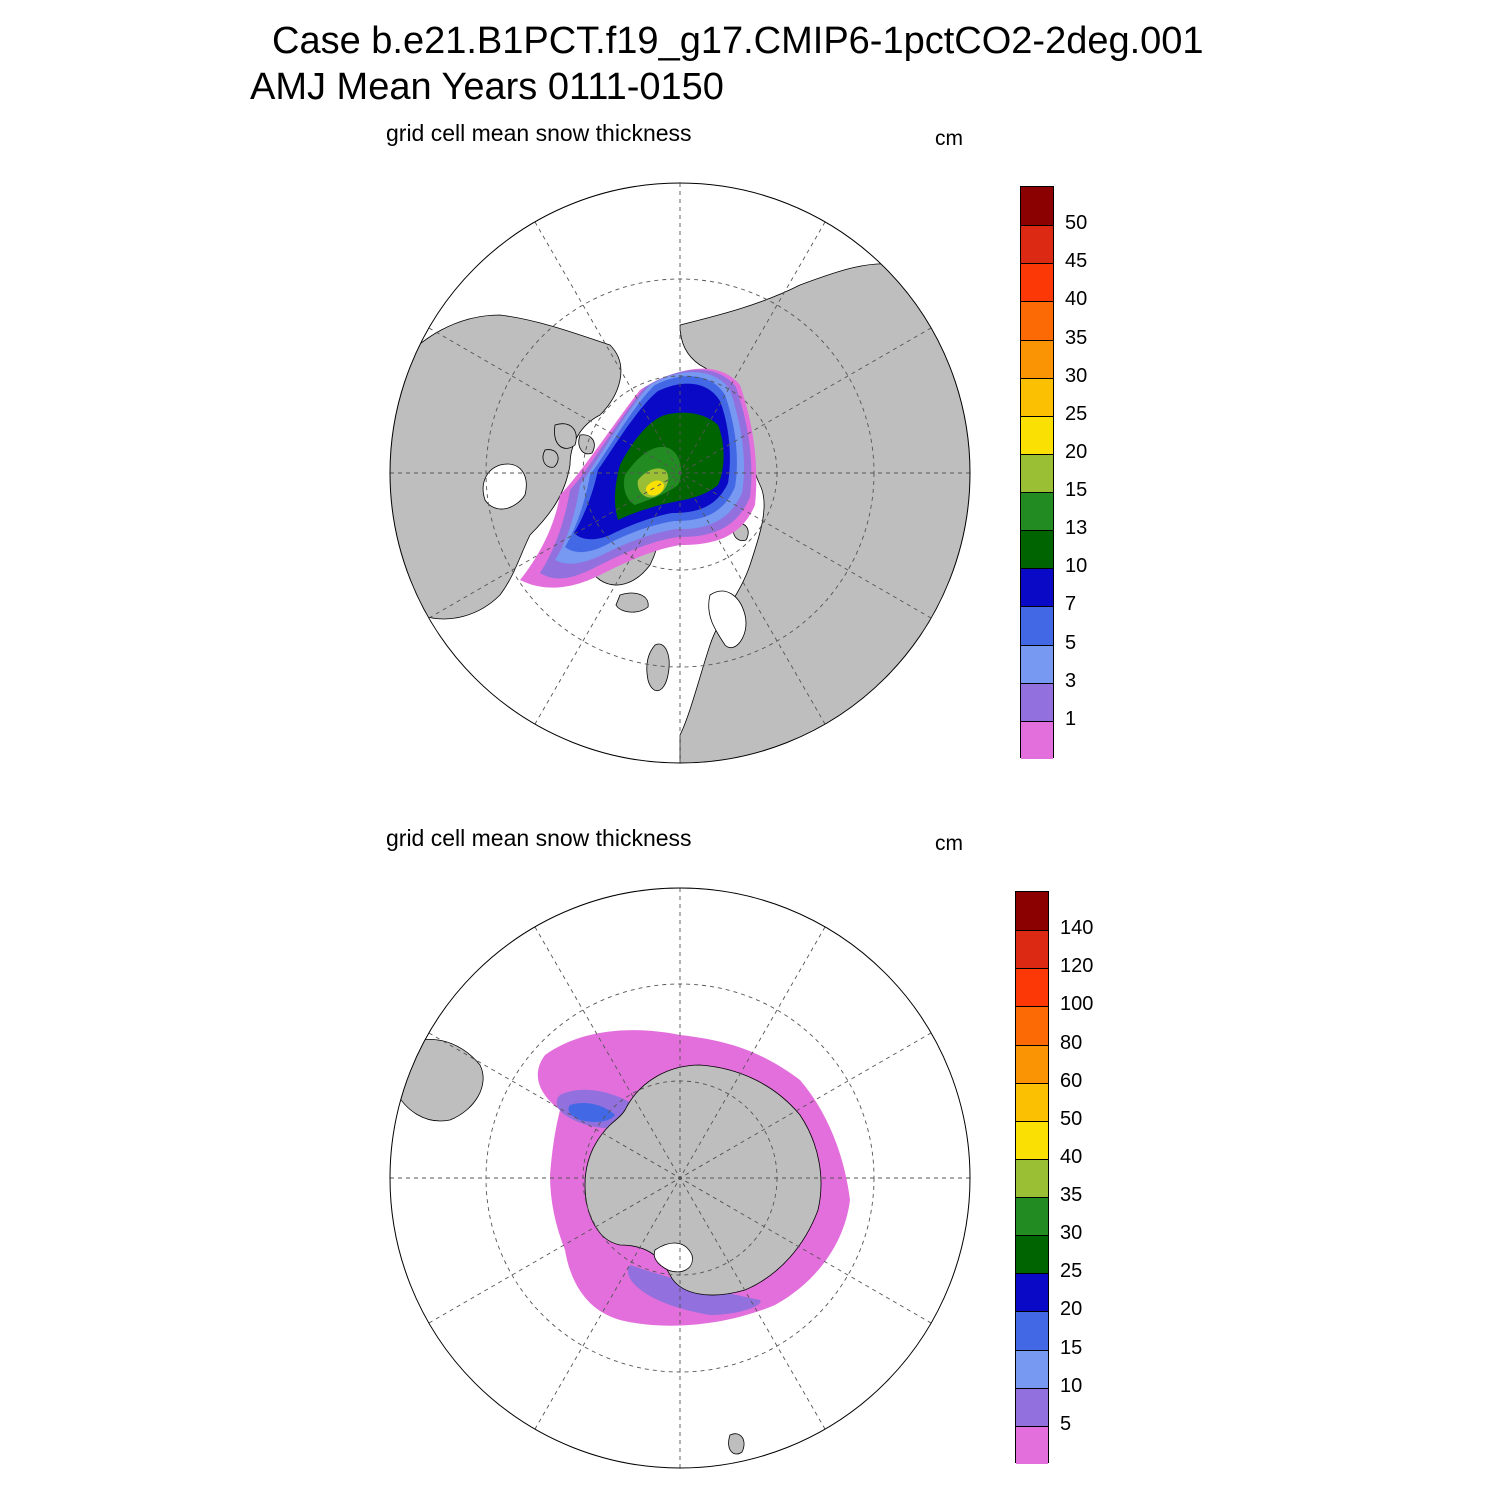 This screenshot has width=1500, height=1500. Describe the element at coordinates (539, 838) in the screenshot. I see `sh-panel-title: grid cell mean snow thickness` at that location.